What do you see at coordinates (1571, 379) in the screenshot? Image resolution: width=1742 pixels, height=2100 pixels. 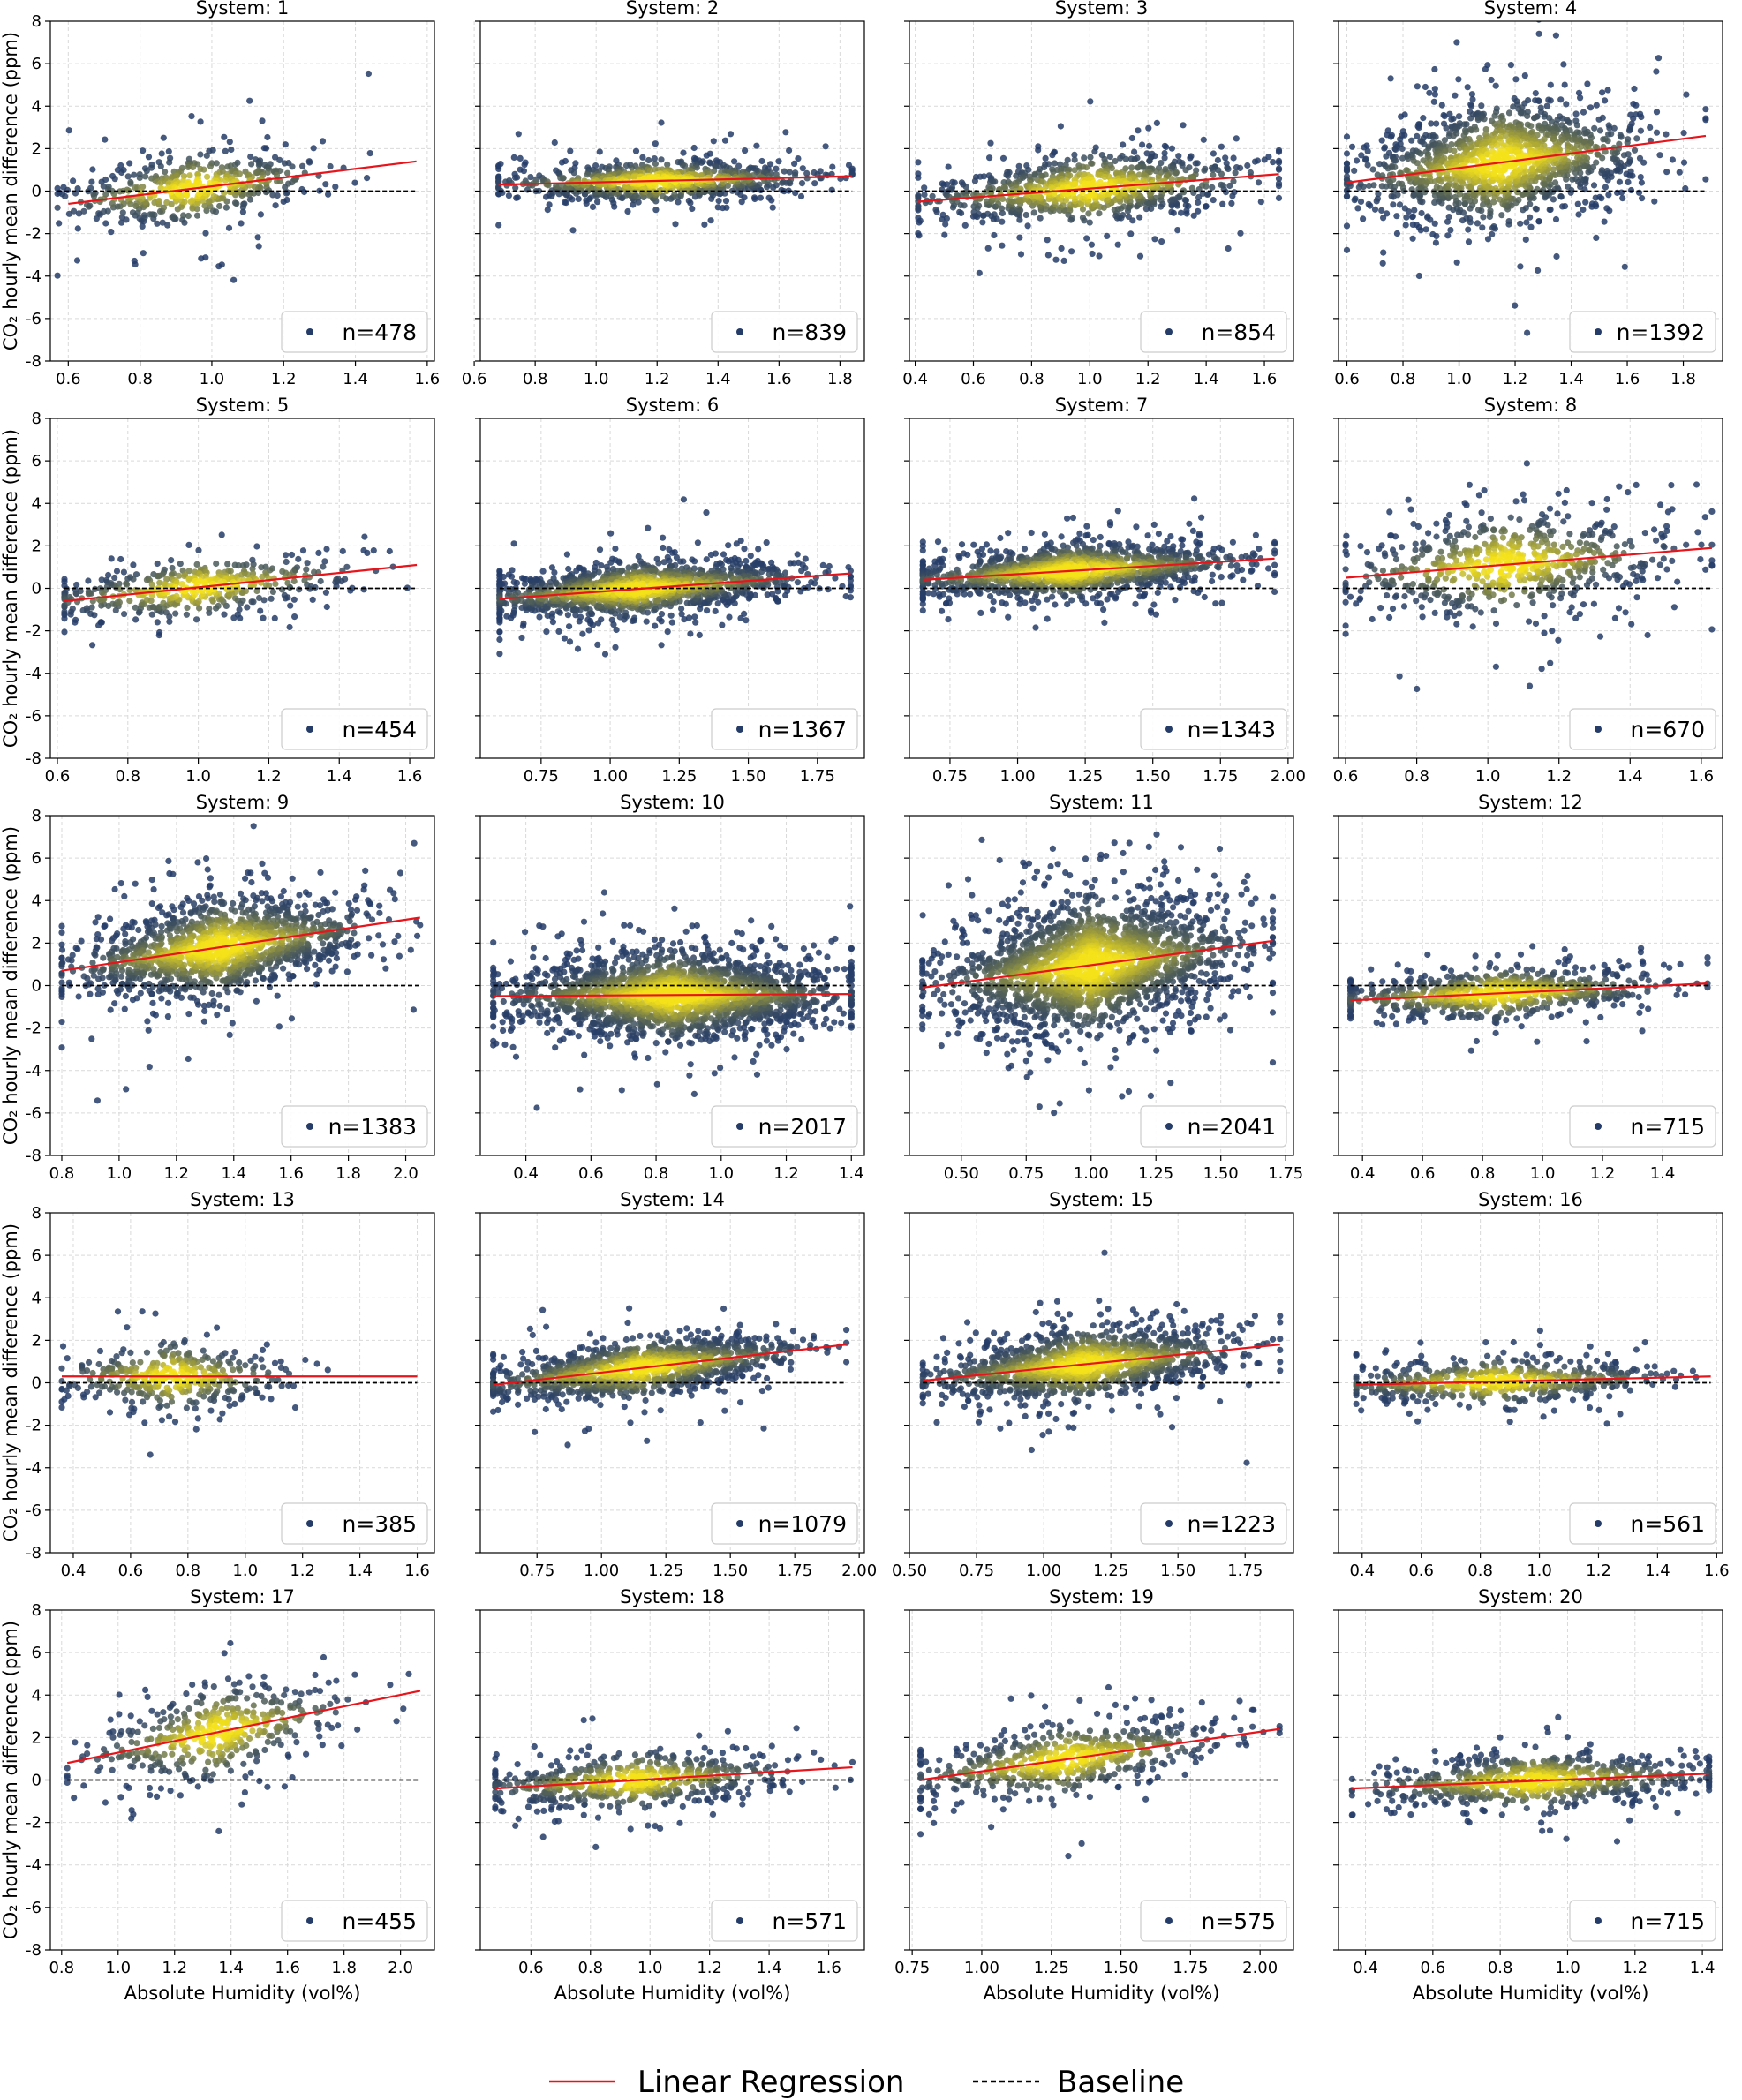 I see `x-tick-label: 1.4` at bounding box center [1571, 379].